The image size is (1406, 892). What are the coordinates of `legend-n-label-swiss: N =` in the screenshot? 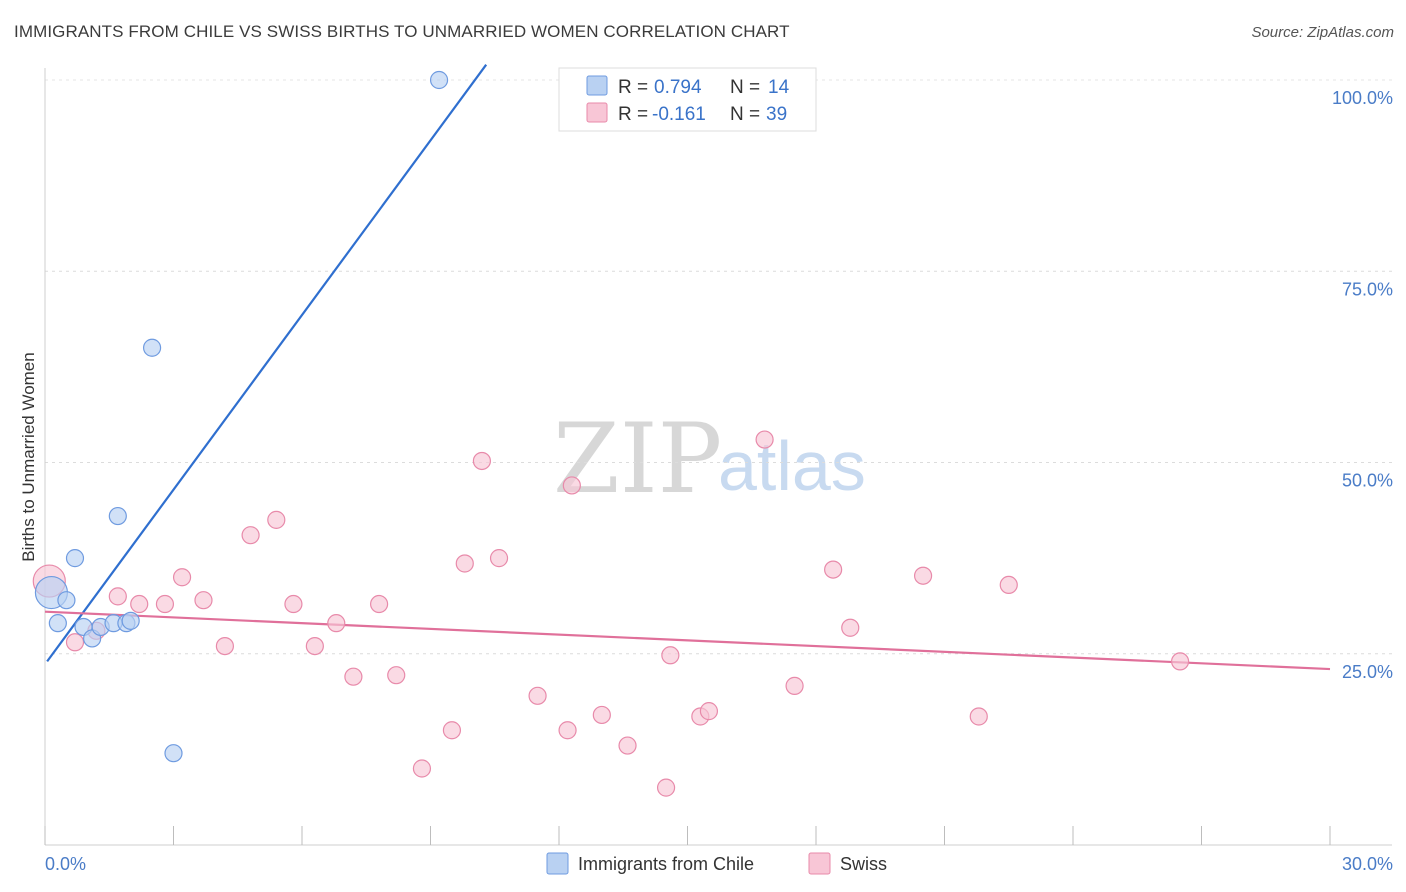 It's located at (745, 114).